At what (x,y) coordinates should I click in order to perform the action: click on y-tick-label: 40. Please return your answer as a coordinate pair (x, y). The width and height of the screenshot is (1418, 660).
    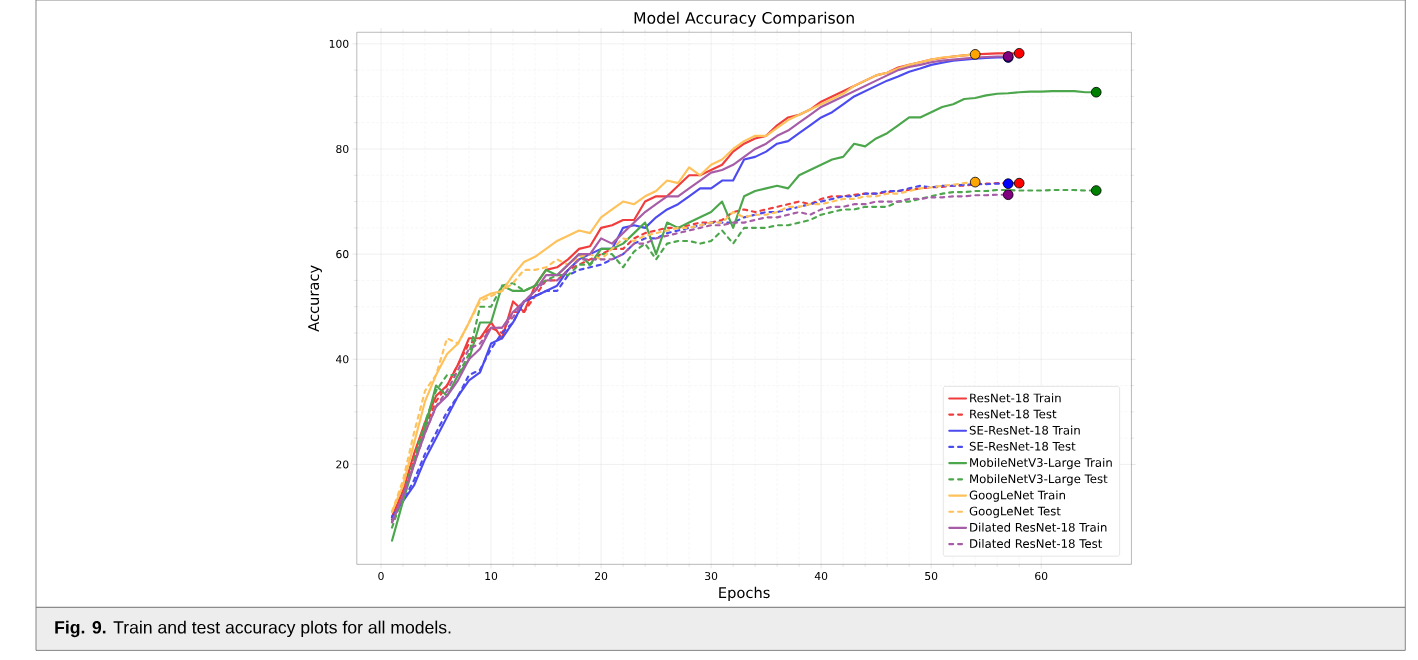
    Looking at the image, I should click on (342, 359).